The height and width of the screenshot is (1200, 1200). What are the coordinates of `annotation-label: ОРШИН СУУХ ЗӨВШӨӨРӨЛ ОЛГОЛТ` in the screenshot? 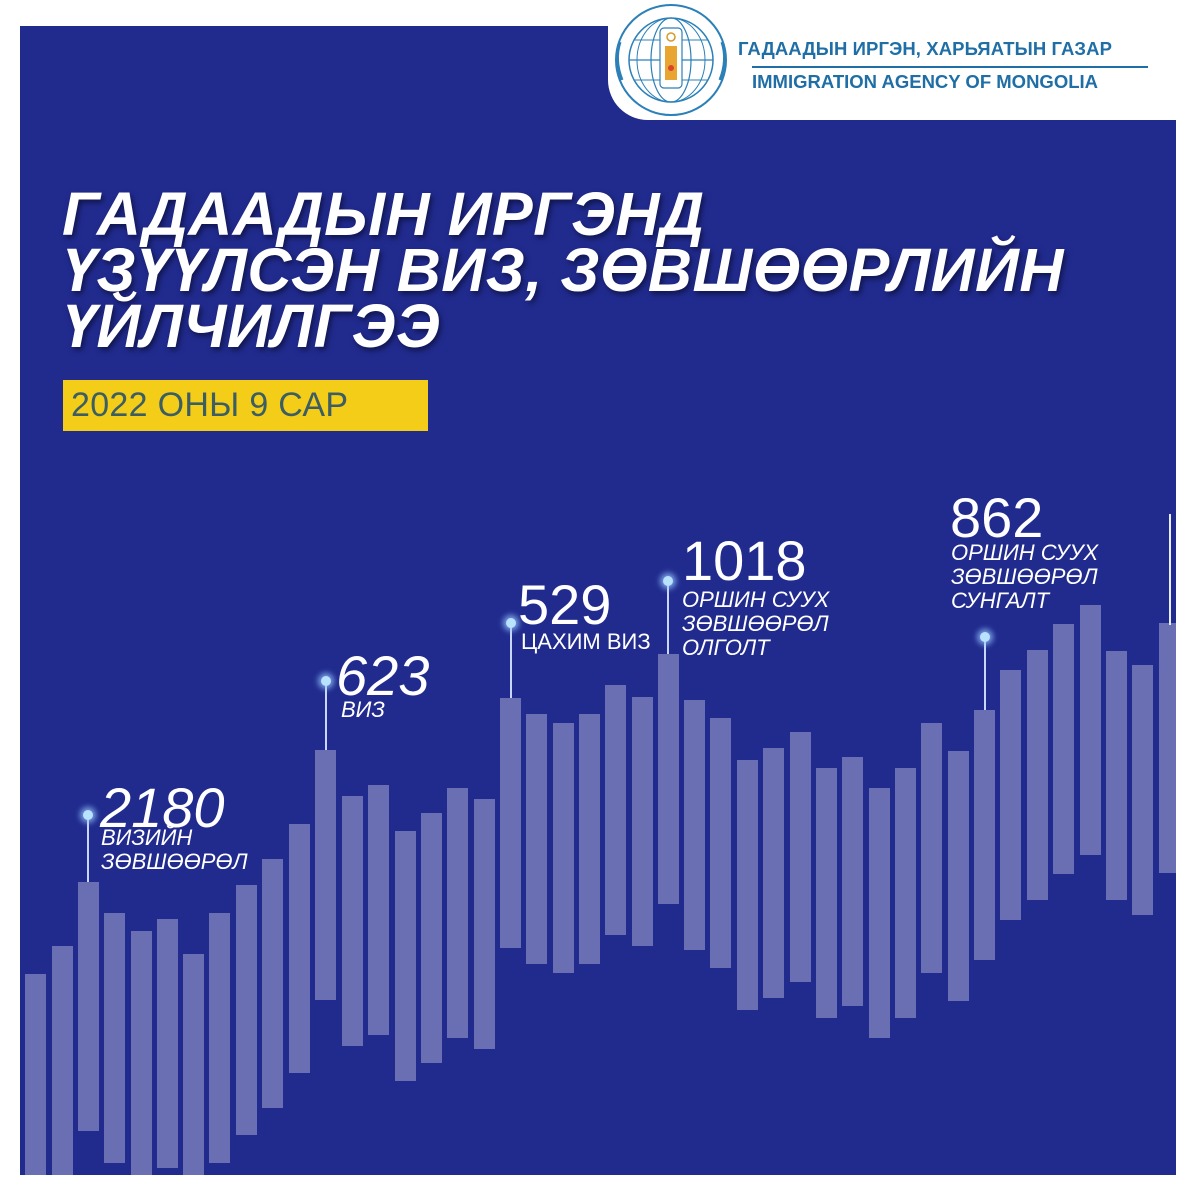 It's located at (756, 623).